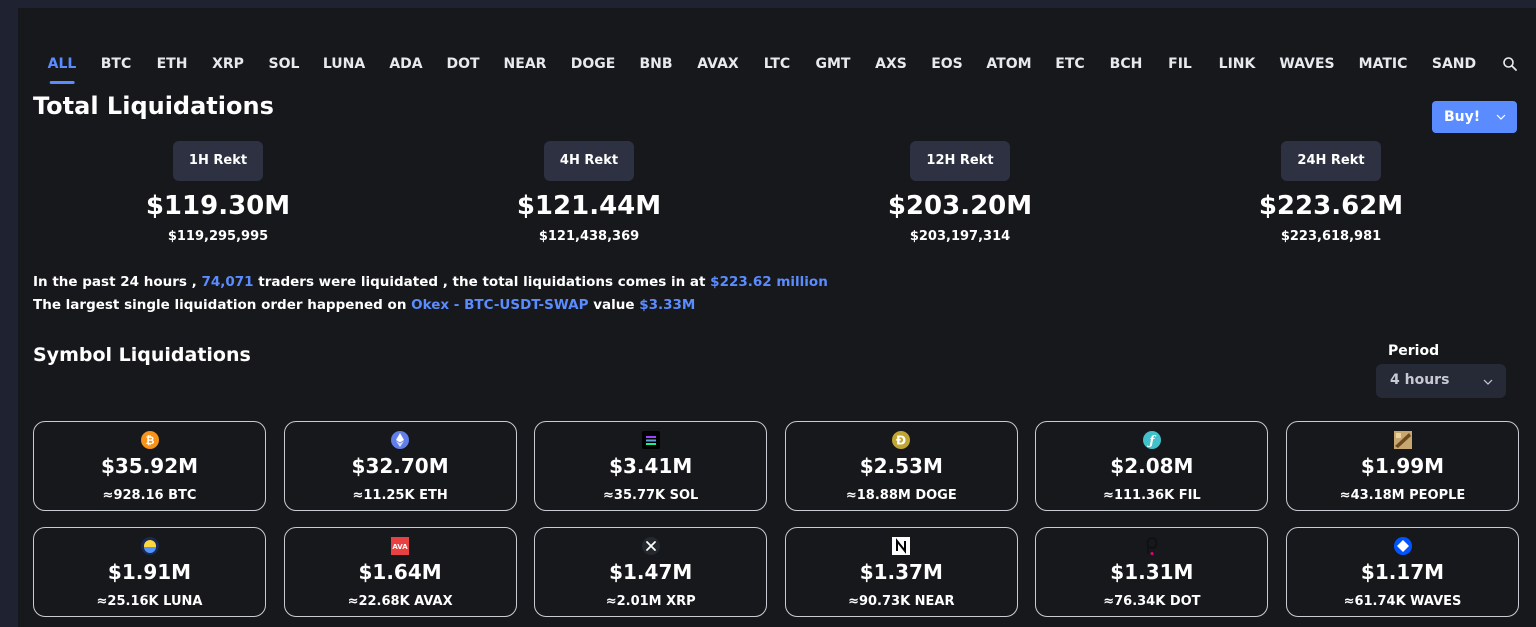 Image resolution: width=1536 pixels, height=627 pixels. Describe the element at coordinates (960, 161) in the screenshot. I see `stat-badge: 12H Rekt` at that location.